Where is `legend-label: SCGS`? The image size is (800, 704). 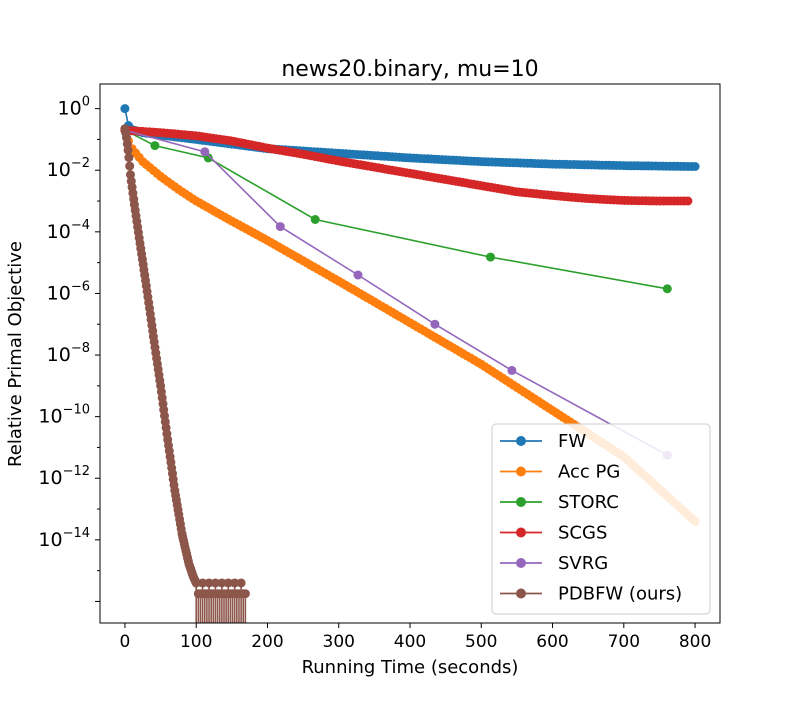
legend-label: SCGS is located at coordinates (582, 533).